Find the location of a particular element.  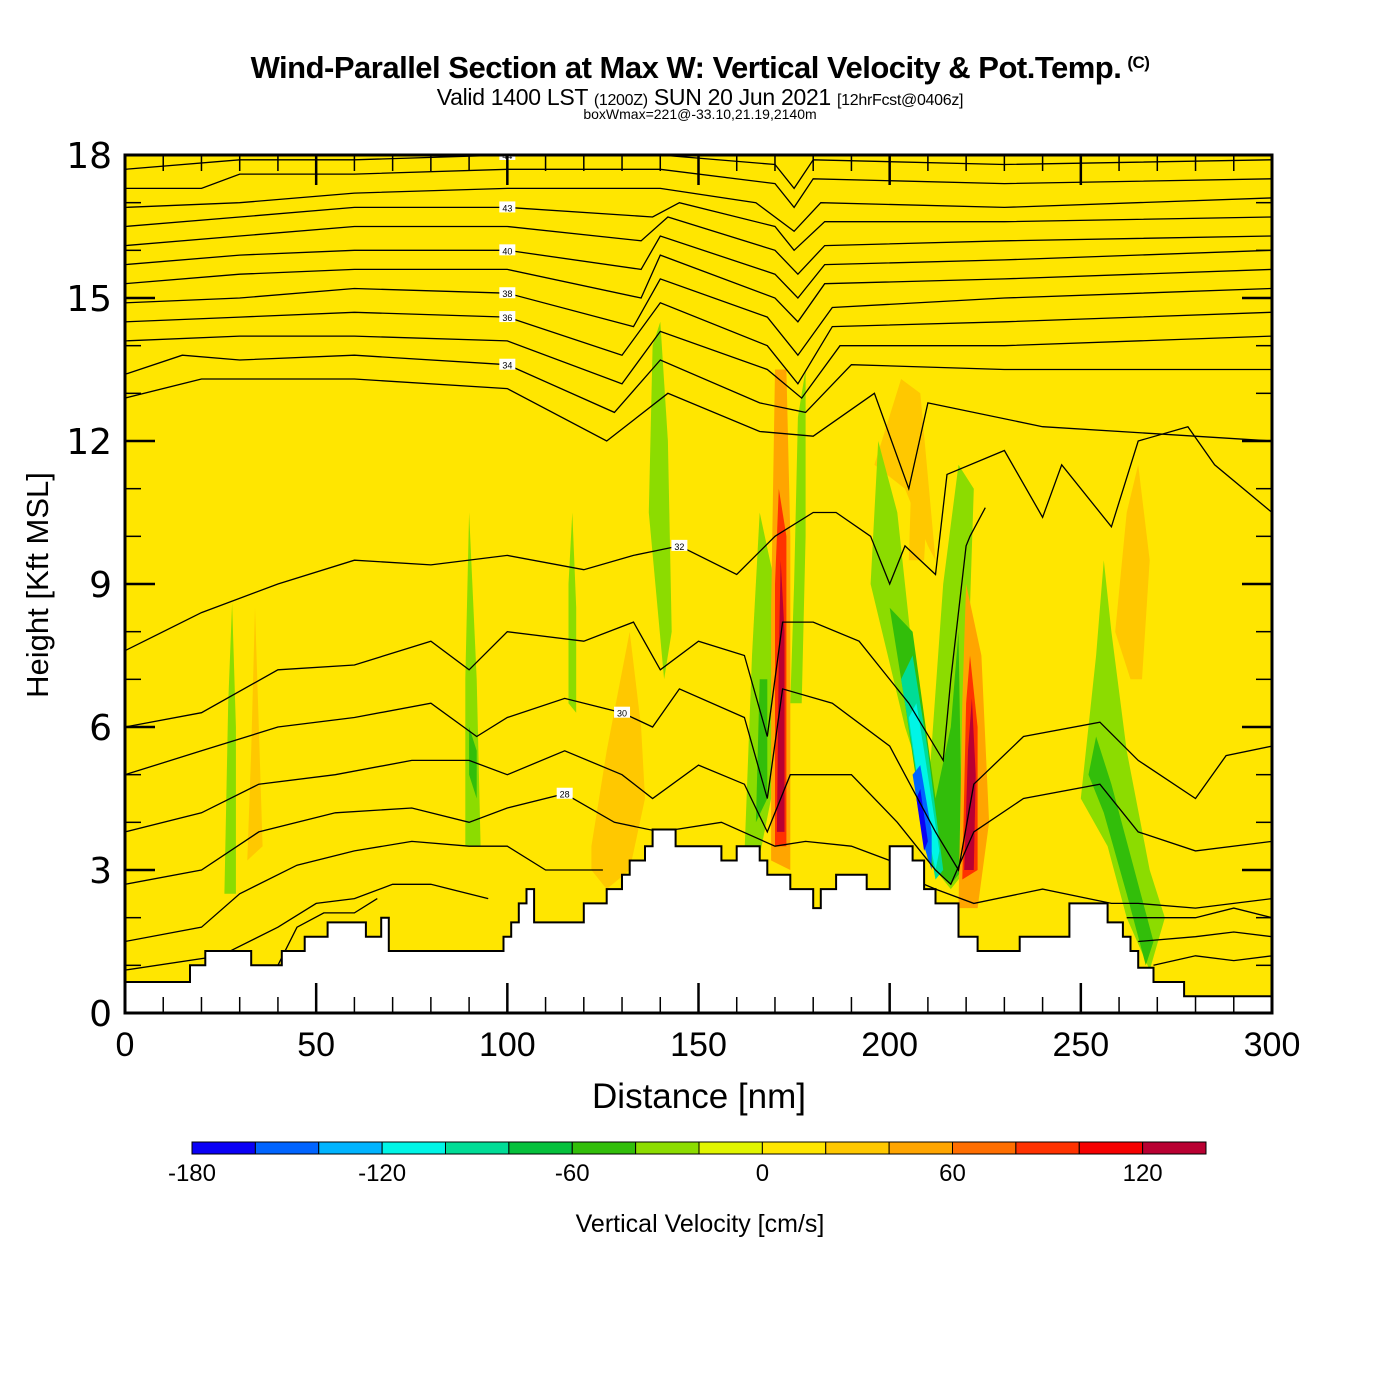

colorbar-tick-label: 0 is located at coordinates (762, 1173).